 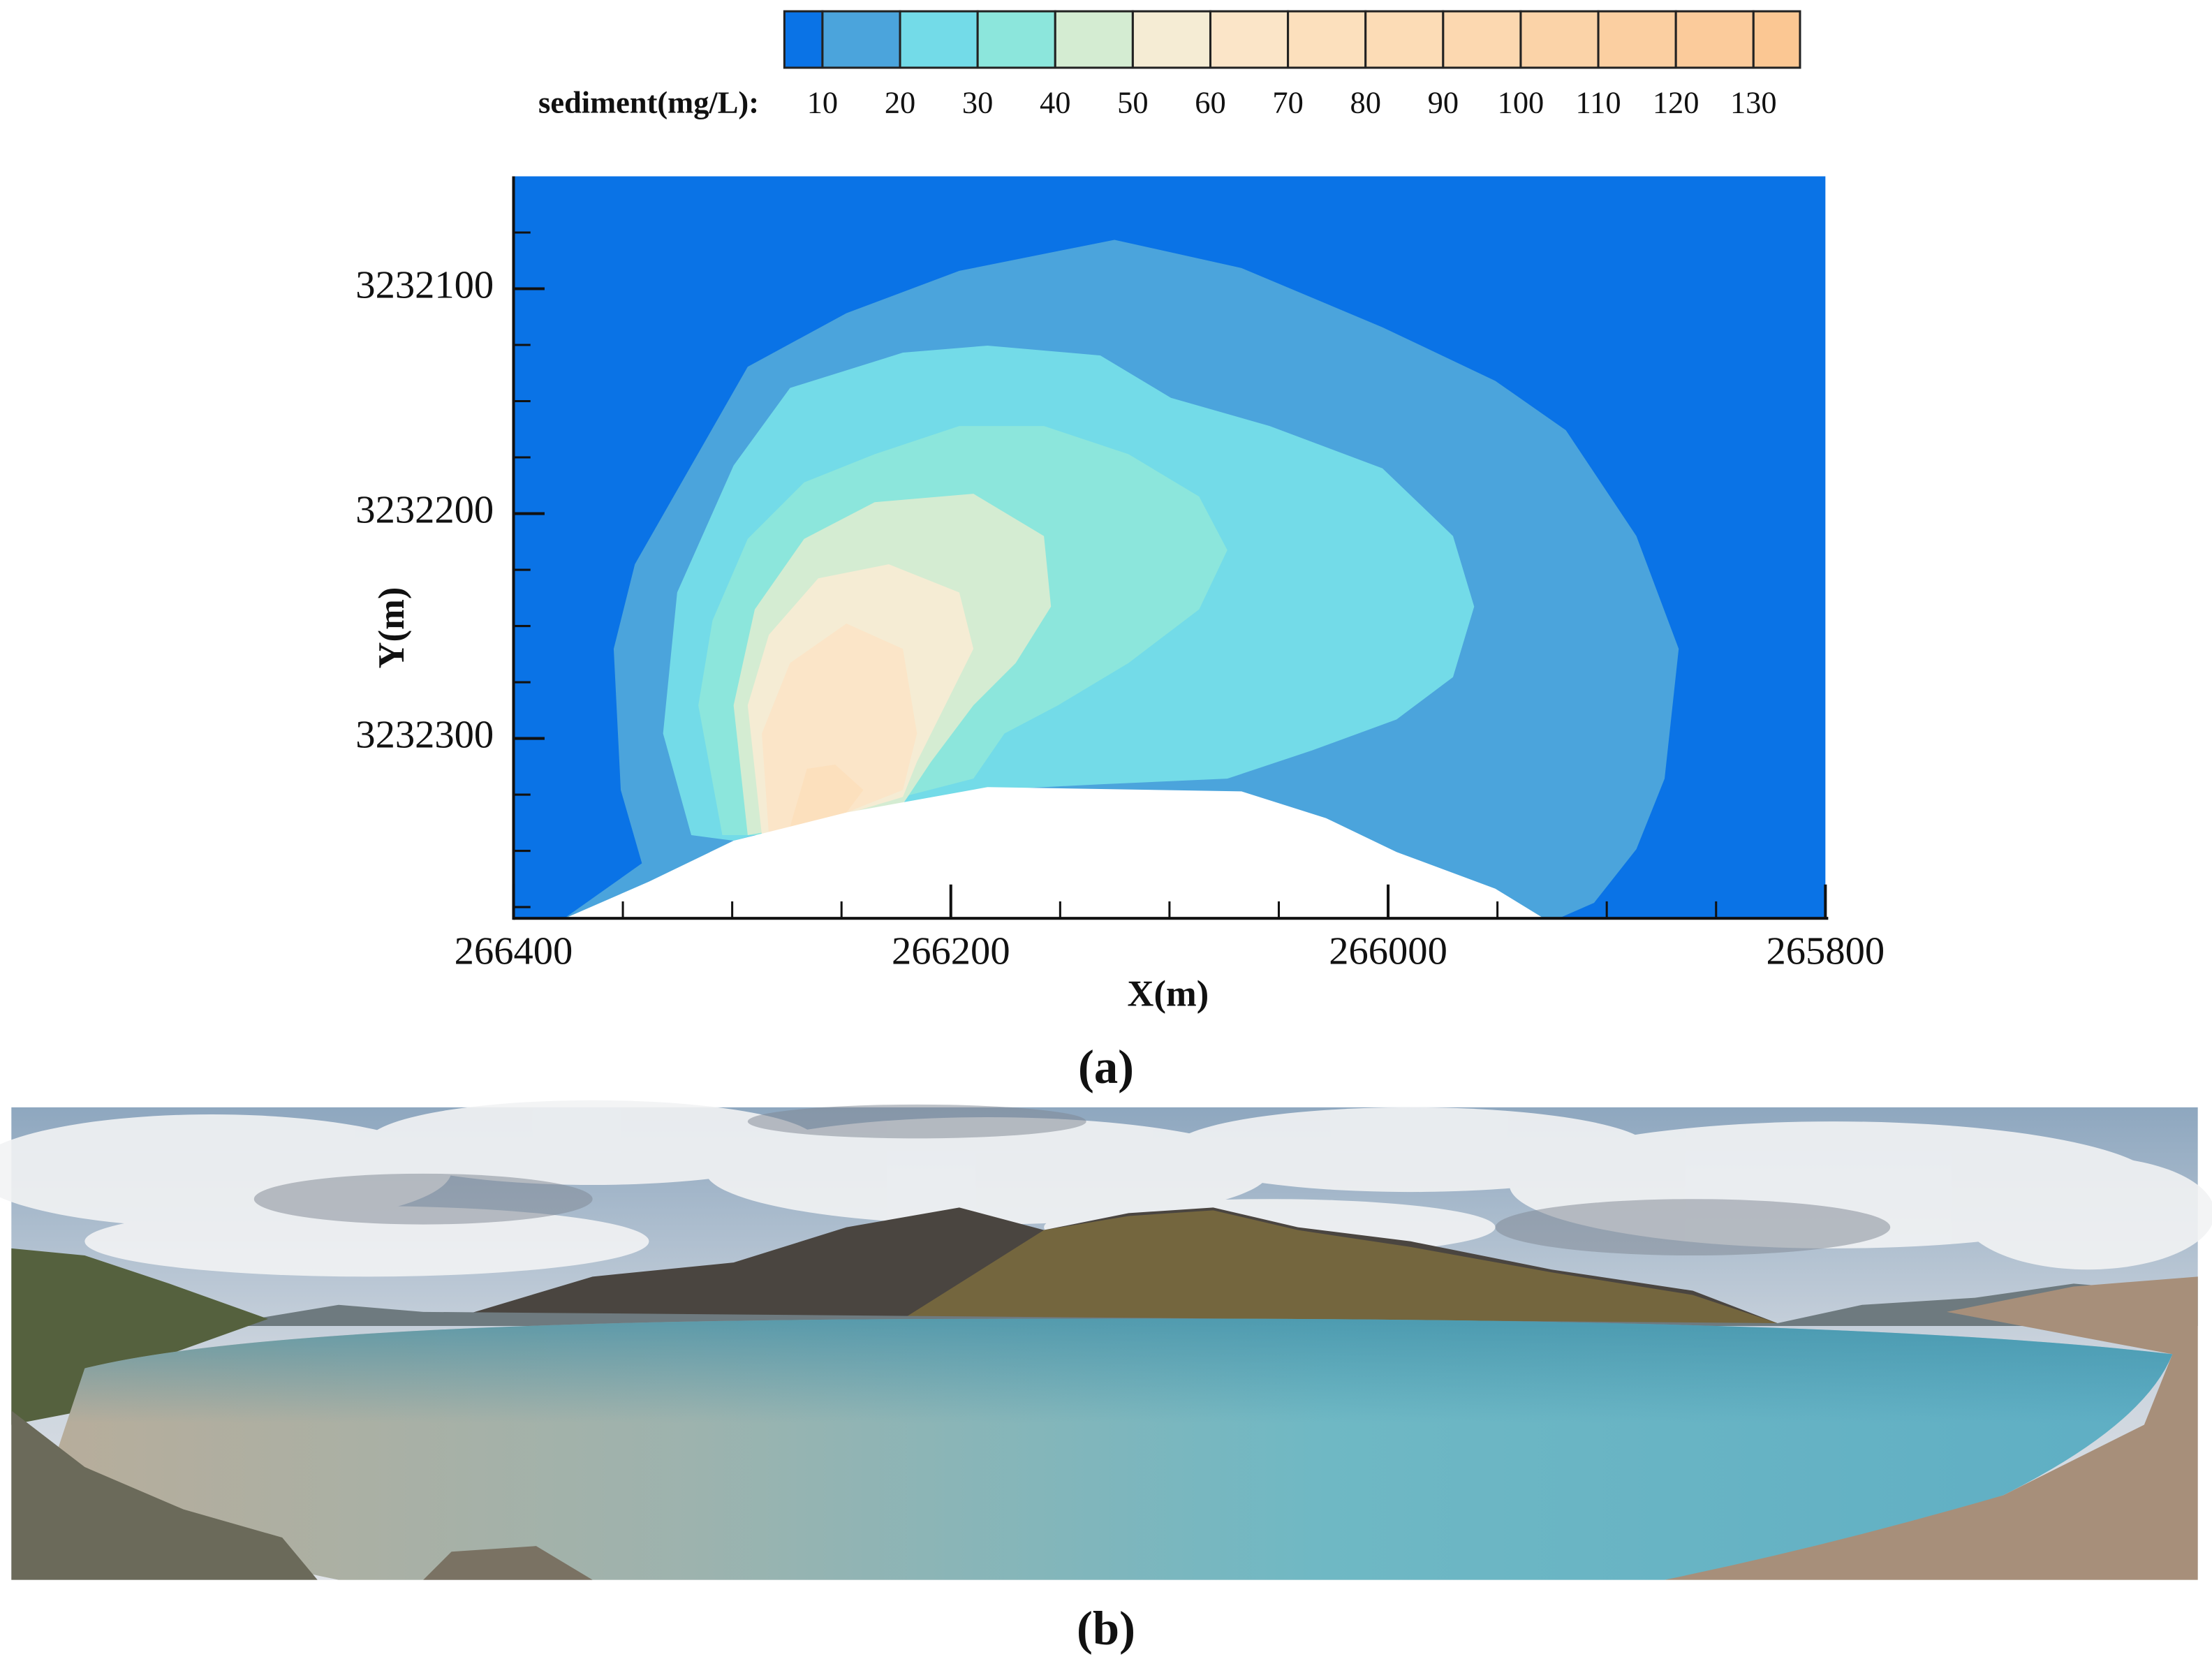 What do you see at coordinates (514, 951) in the screenshot?
I see `x-tick-label: 266400` at bounding box center [514, 951].